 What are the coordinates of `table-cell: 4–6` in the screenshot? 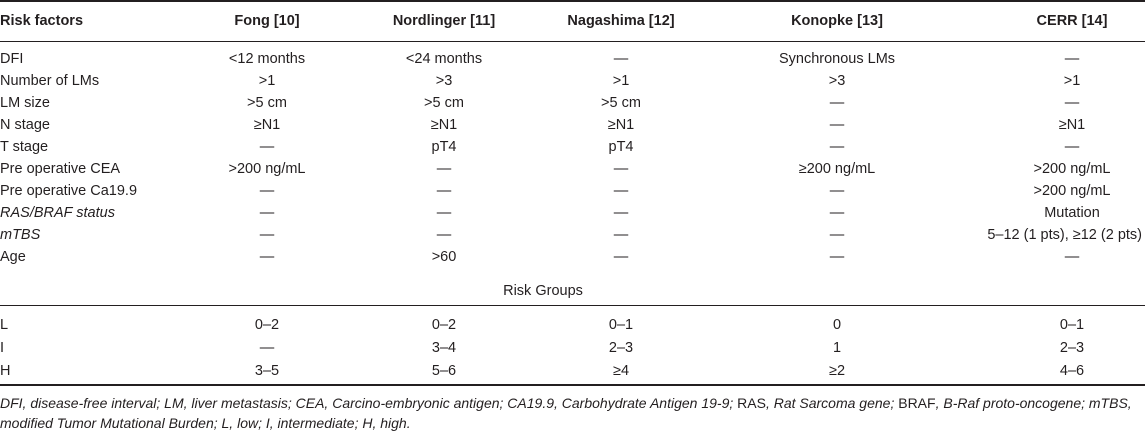 It's located at (1072, 371).